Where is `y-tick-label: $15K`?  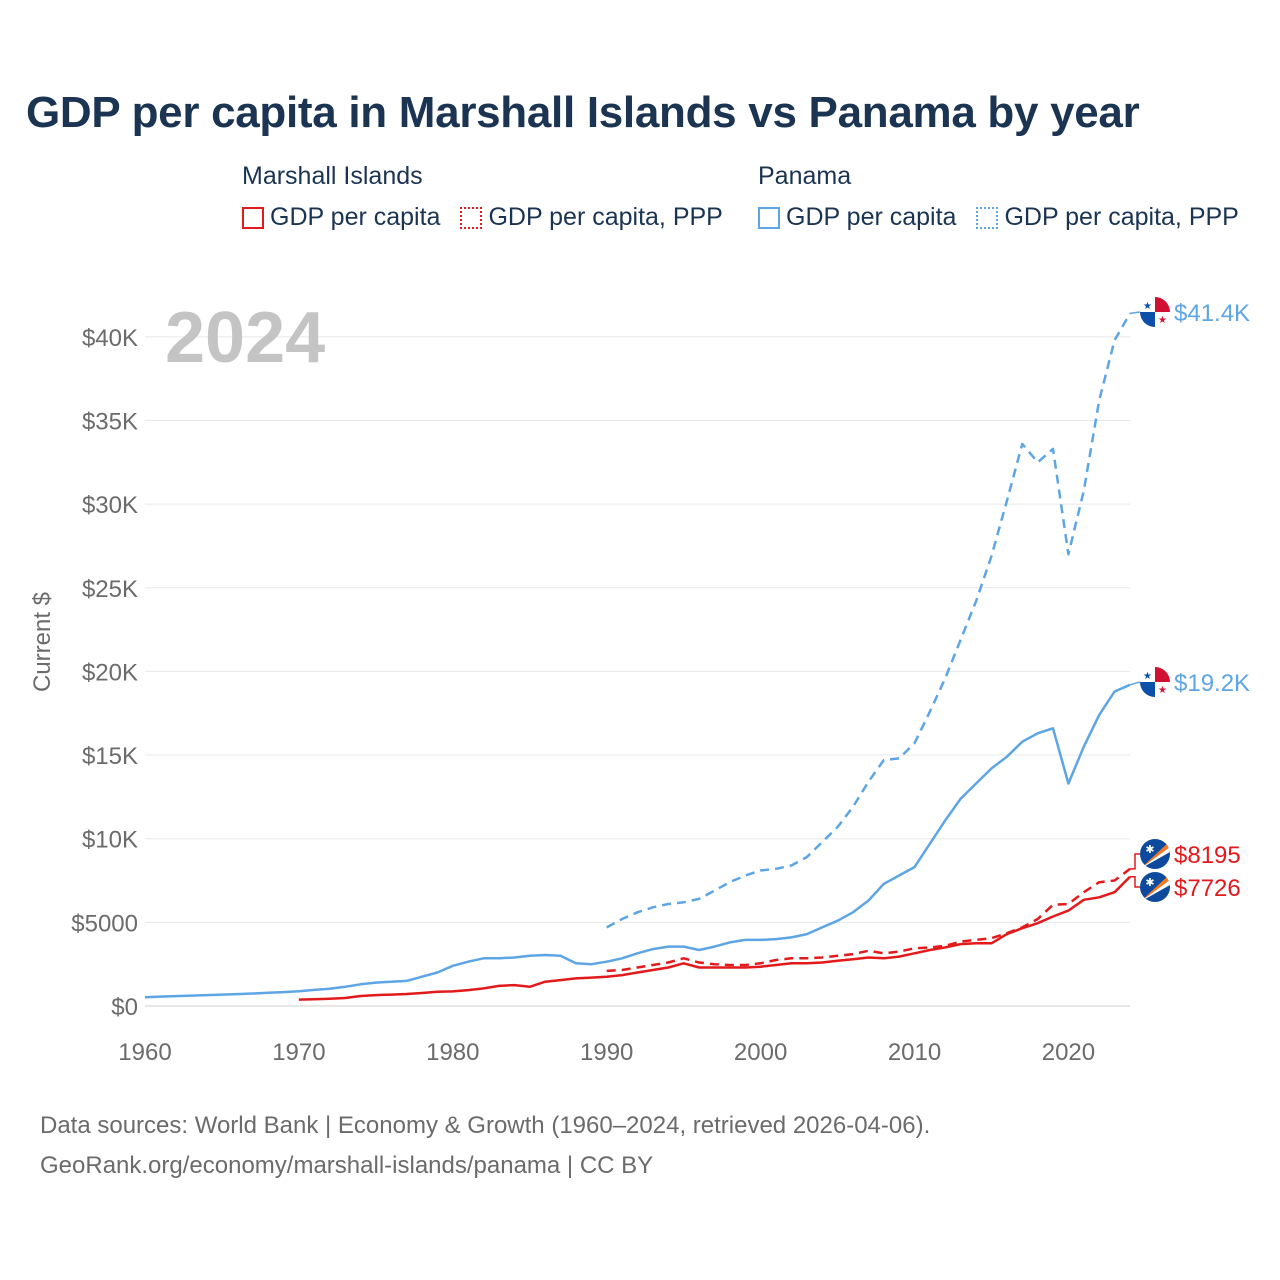
y-tick-label: $15K is located at coordinates (110, 756).